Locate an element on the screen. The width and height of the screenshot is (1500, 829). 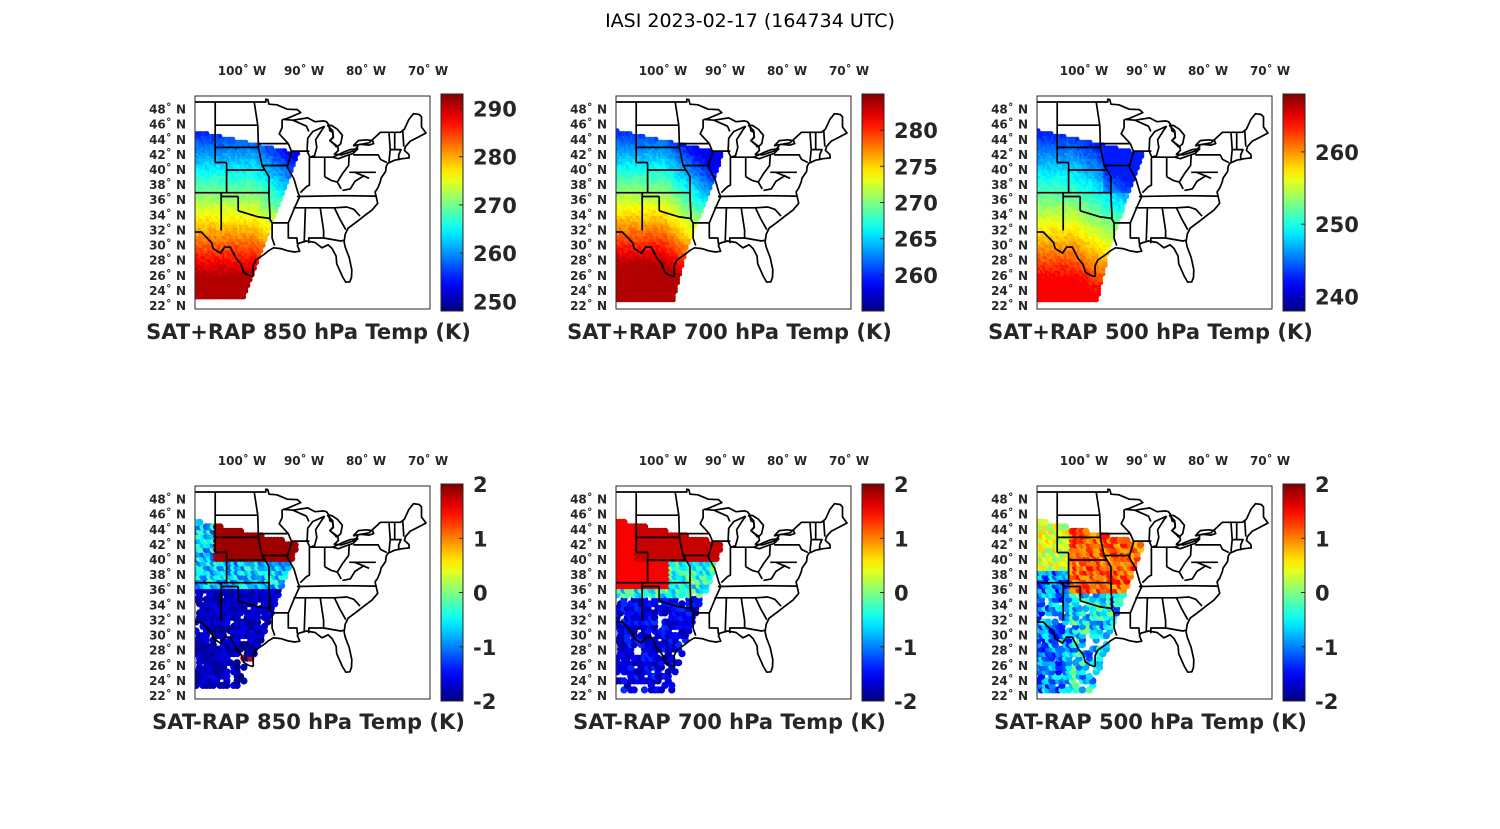
colorbar-tick-label: 0 is located at coordinates (1322, 594).